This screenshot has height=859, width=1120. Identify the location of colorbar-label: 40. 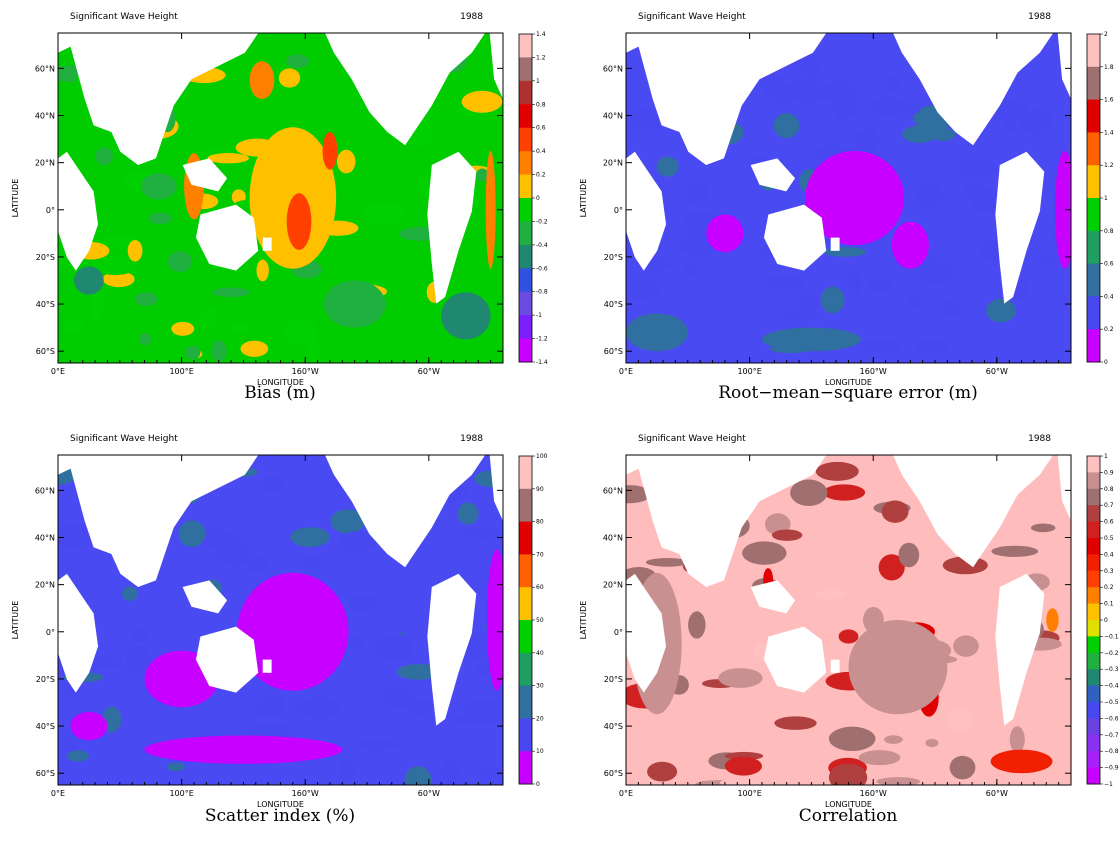
(540, 653).